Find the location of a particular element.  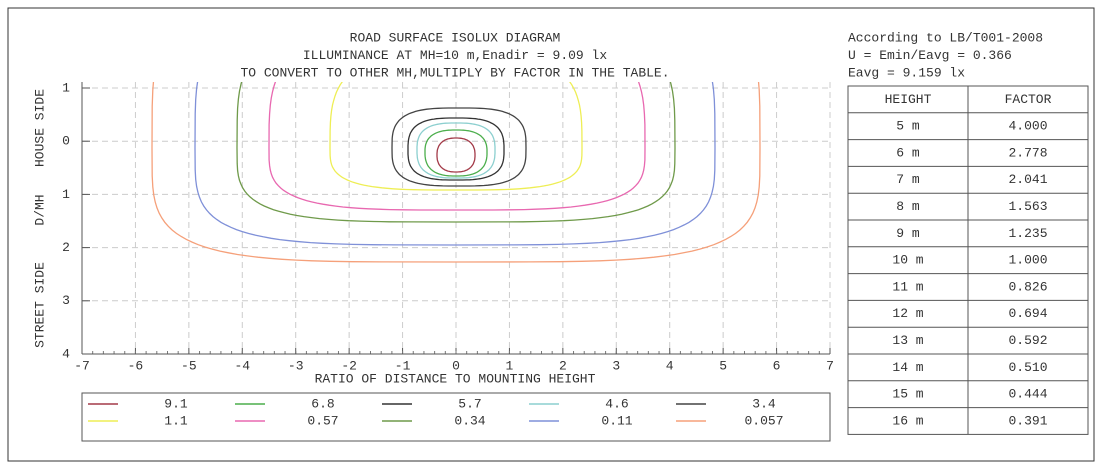

table-cell: 11 m is located at coordinates (907, 286).